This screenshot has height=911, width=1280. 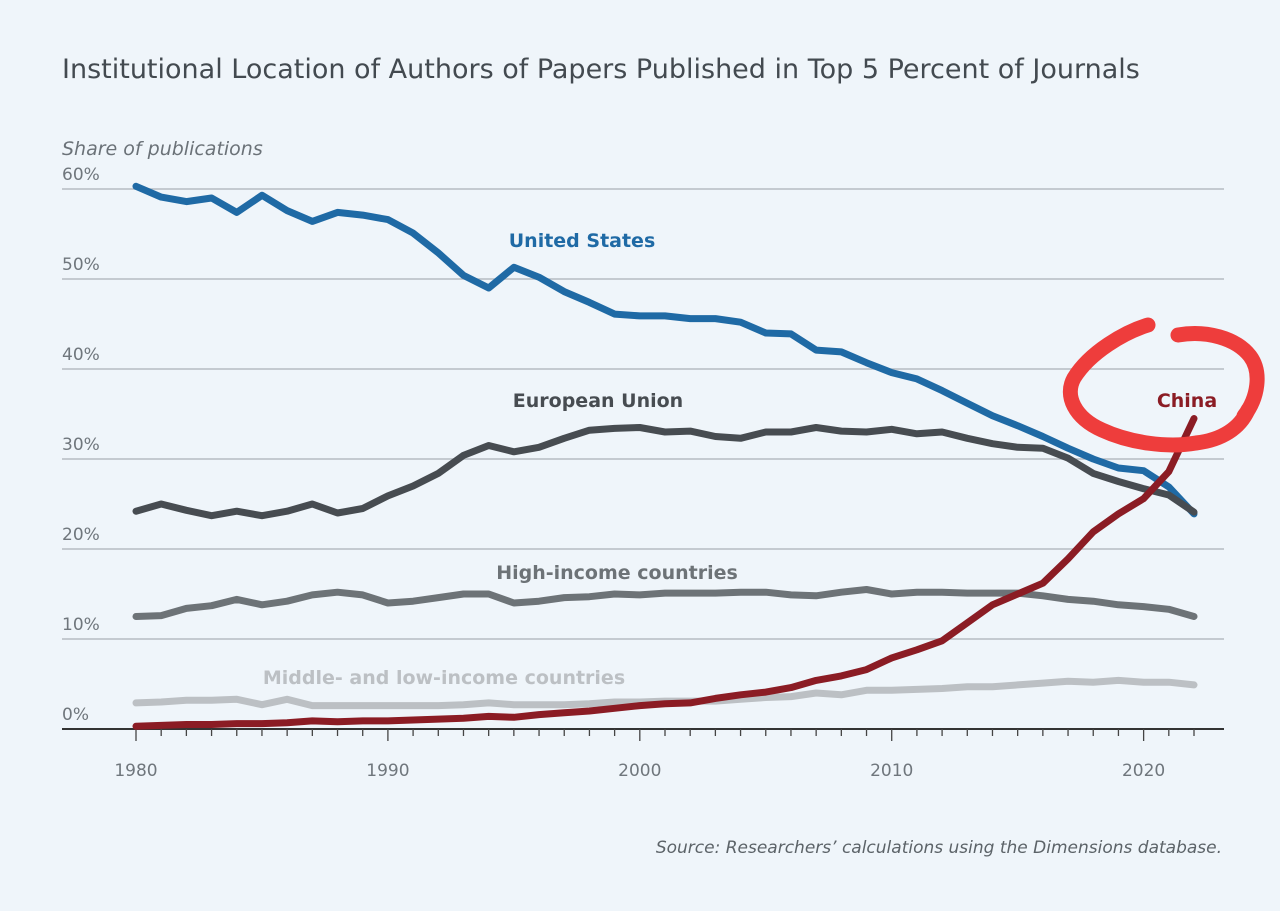 What do you see at coordinates (81, 535) in the screenshot?
I see `y-tick-label: 20%` at bounding box center [81, 535].